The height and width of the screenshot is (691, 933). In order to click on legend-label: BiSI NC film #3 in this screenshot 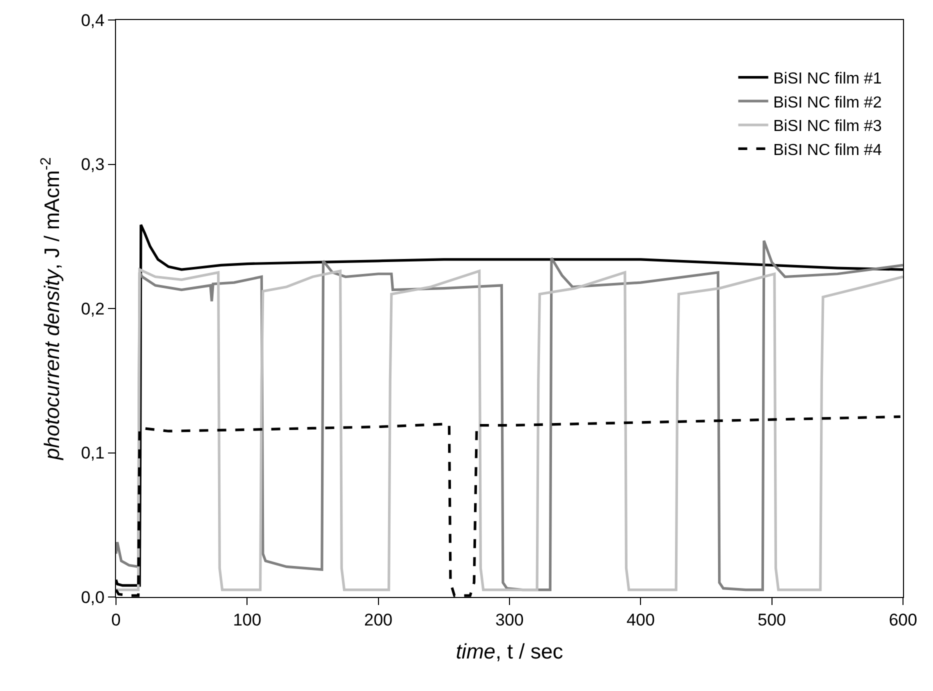, I will do `click(827, 127)`.